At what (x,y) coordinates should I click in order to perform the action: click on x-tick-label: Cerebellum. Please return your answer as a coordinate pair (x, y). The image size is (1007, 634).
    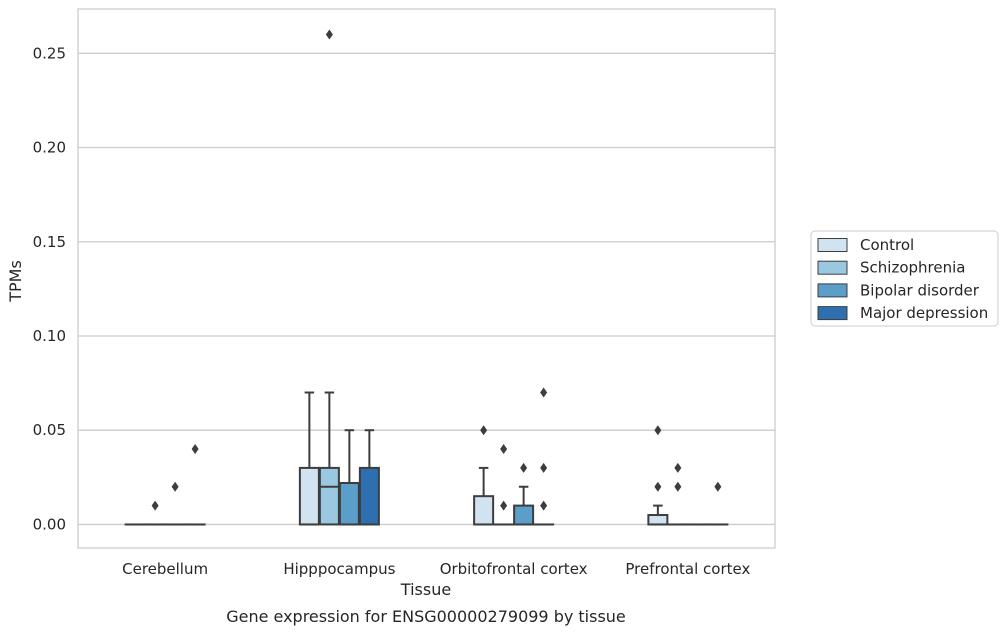
    Looking at the image, I should click on (165, 569).